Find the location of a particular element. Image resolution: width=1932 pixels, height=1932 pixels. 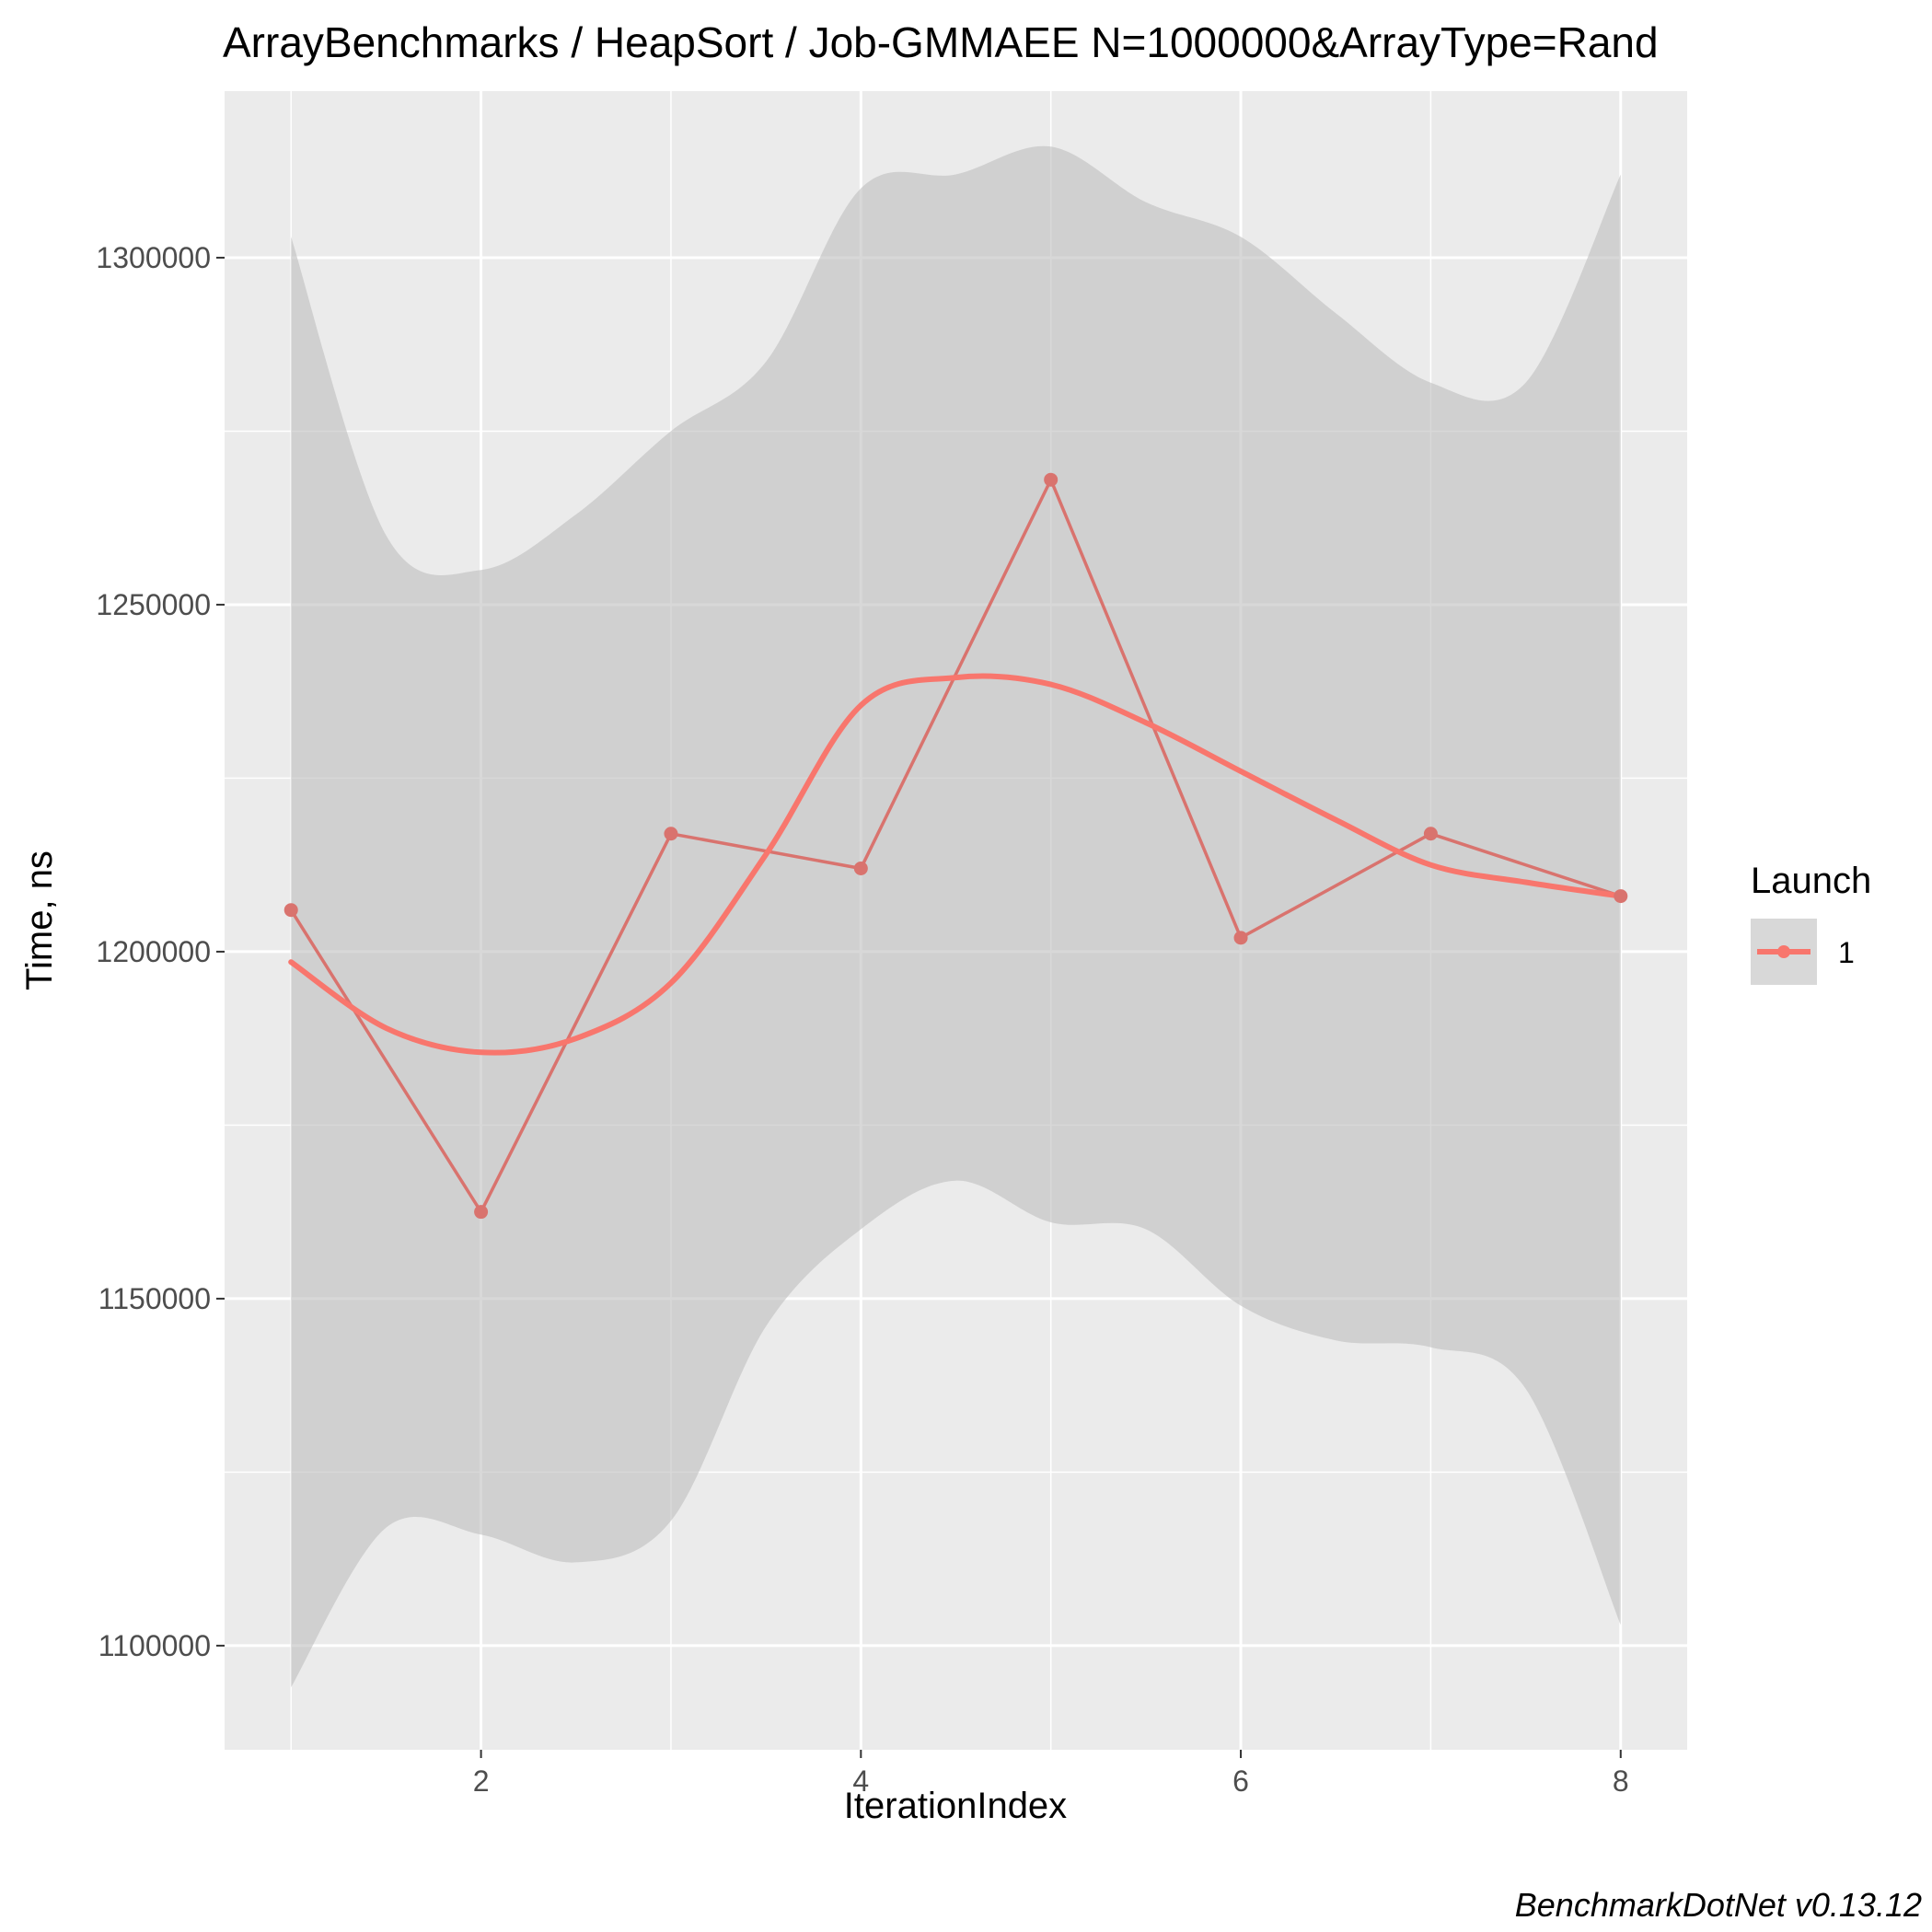

y-tick-label: 1150000 is located at coordinates (155, 1299).